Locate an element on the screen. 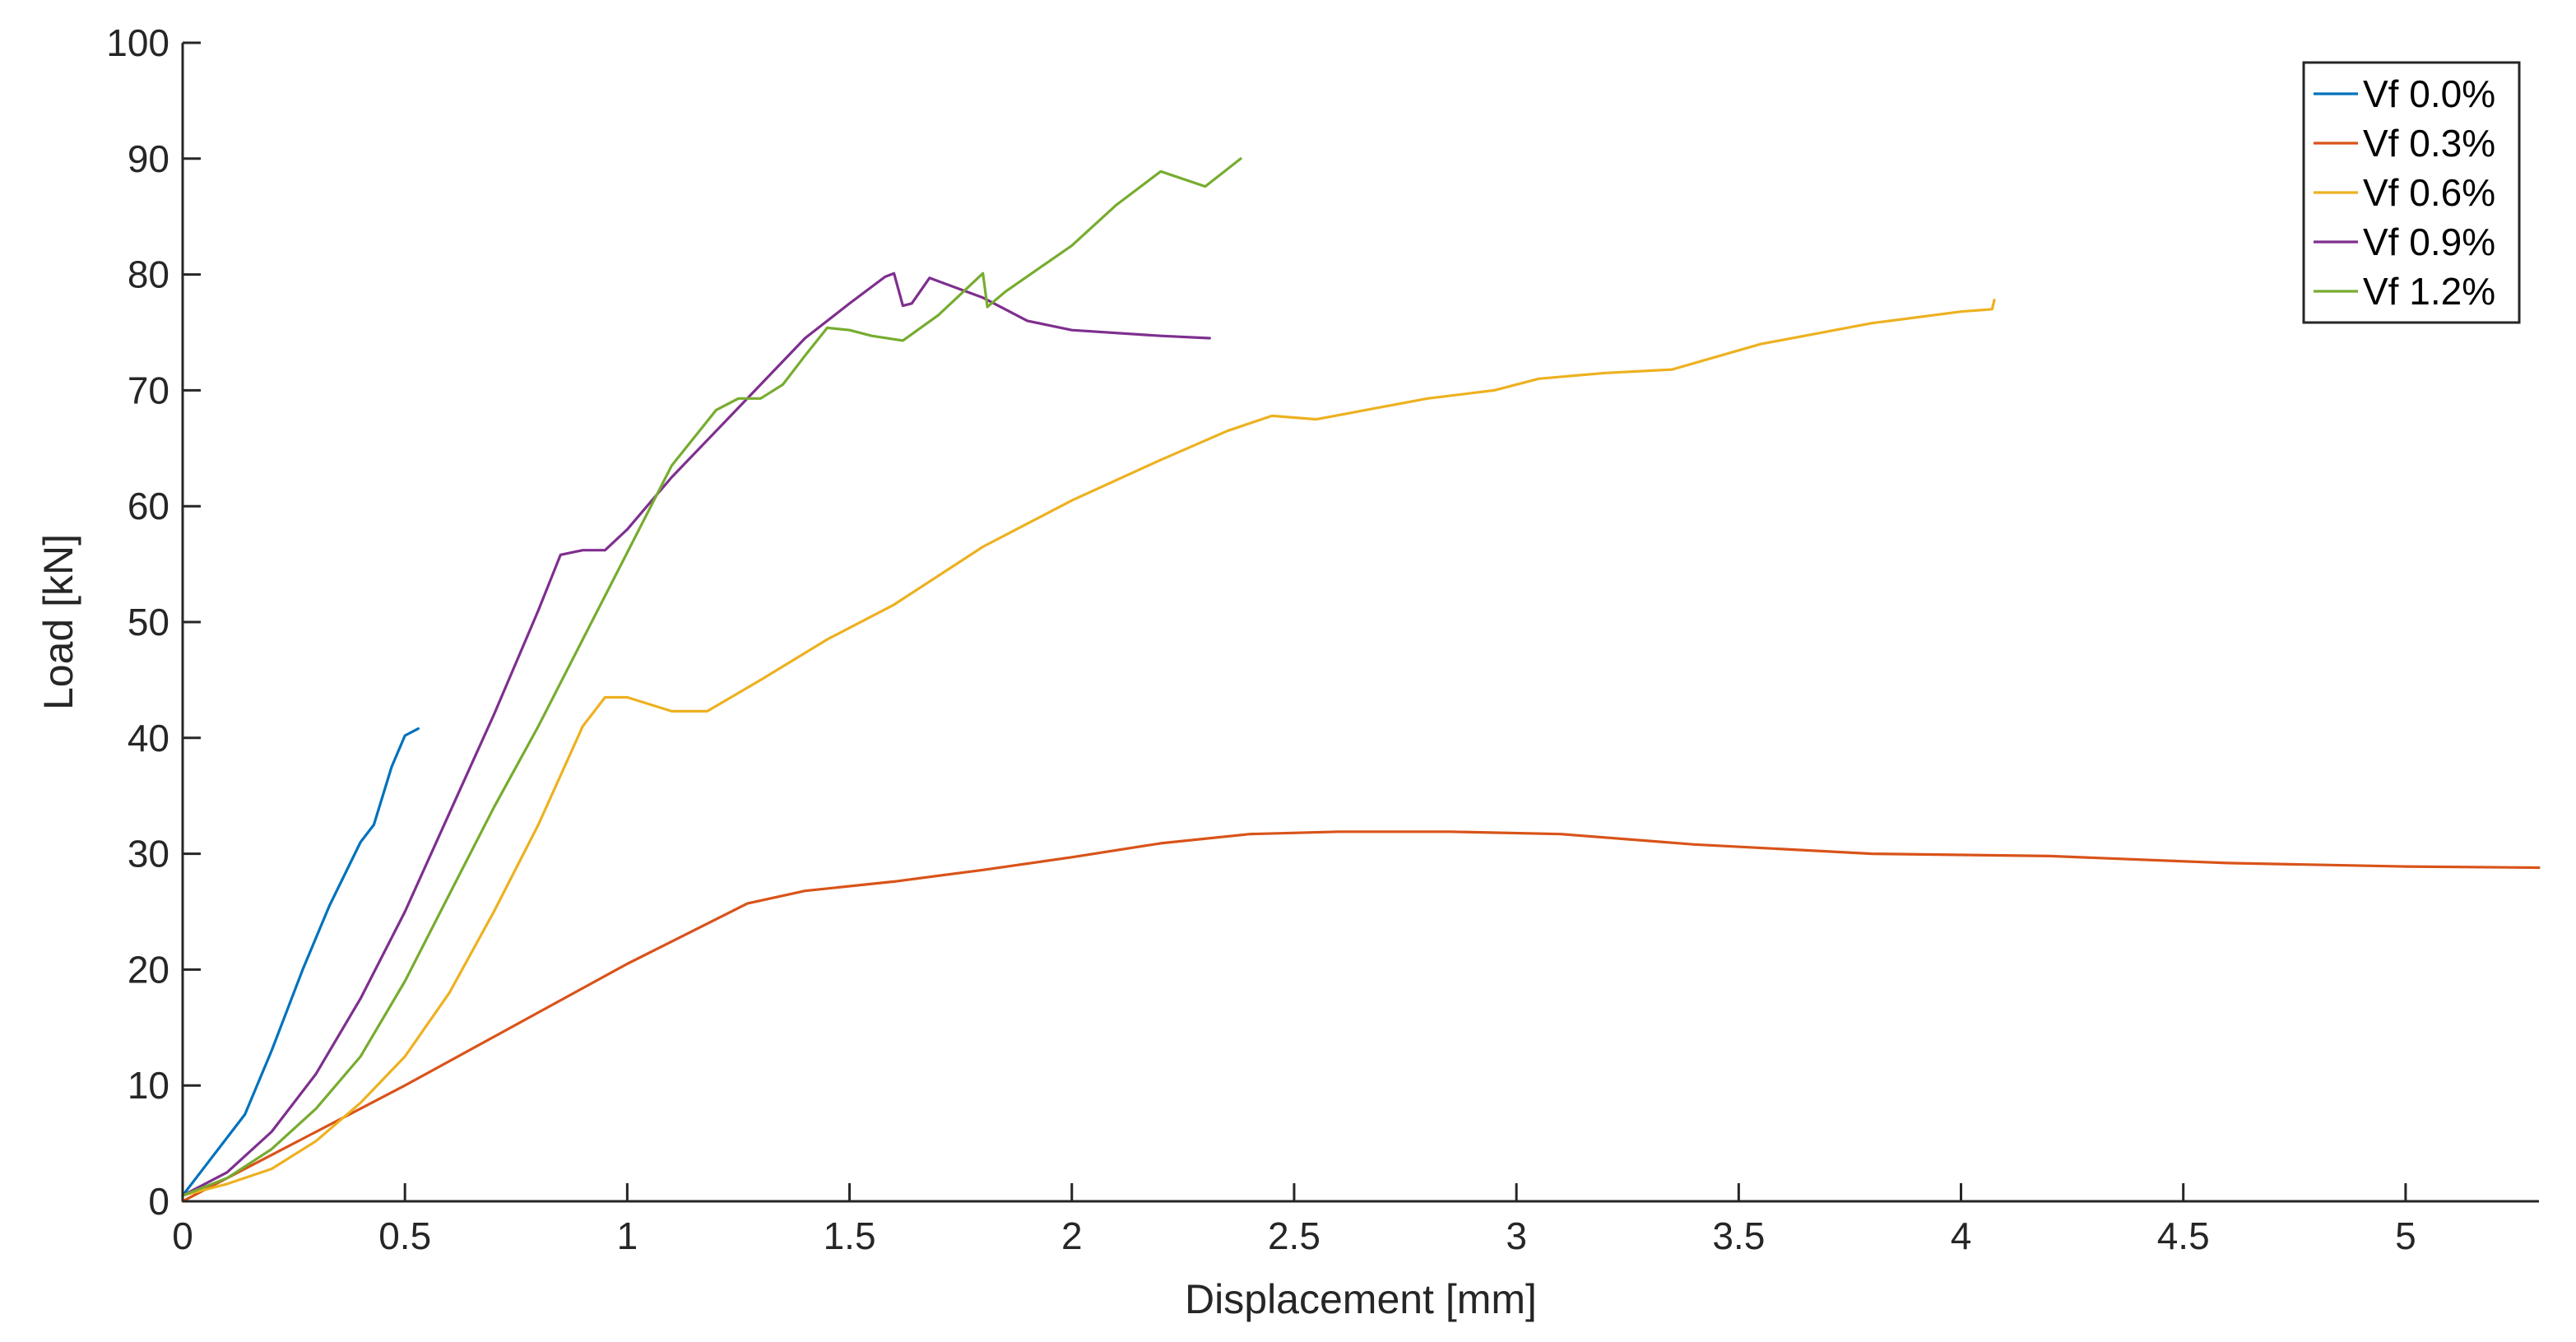 Image resolution: width=2576 pixels, height=1342 pixels. y-tick-label: 30 is located at coordinates (148, 854).